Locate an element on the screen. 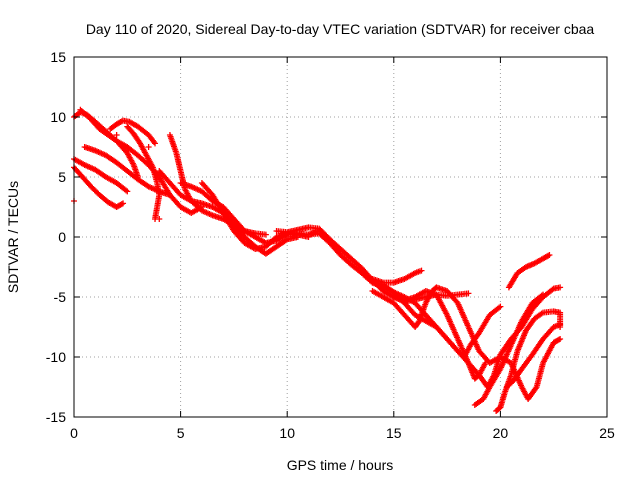 The width and height of the screenshot is (640, 480). x-tick-label: 20 is located at coordinates (501, 433).